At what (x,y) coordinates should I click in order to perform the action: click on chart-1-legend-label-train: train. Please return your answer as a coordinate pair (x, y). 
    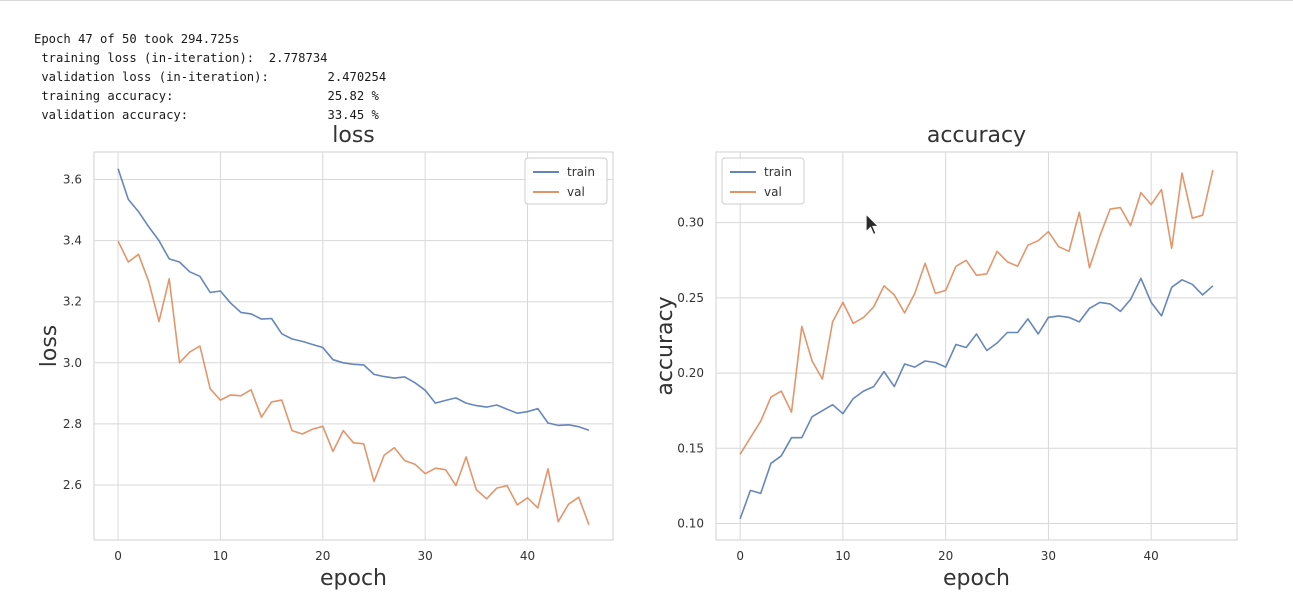
    Looking at the image, I should click on (778, 172).